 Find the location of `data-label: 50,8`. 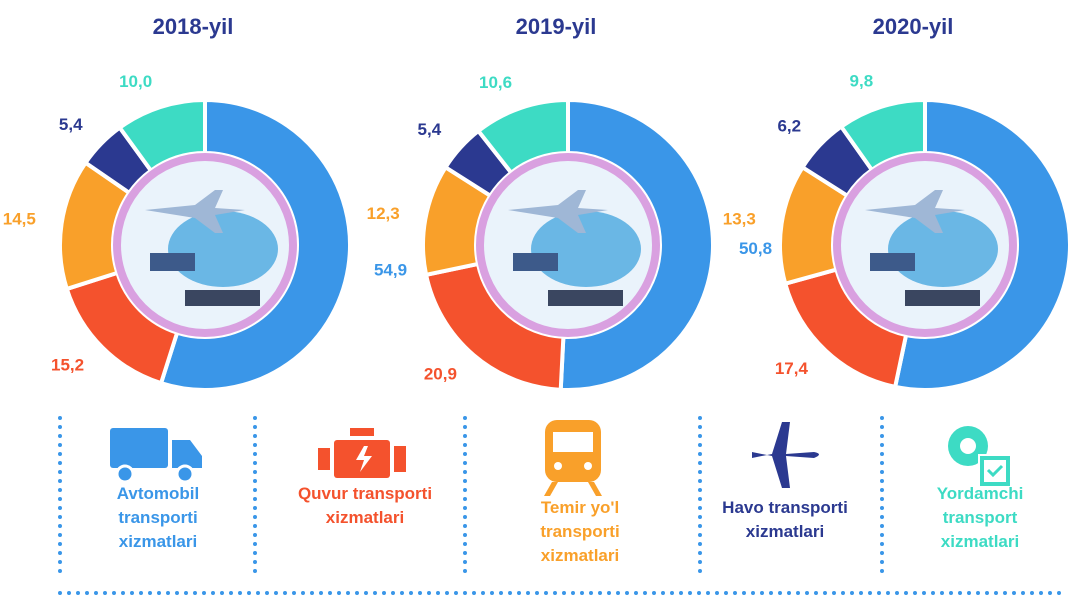

data-label: 50,8 is located at coordinates (755, 248).